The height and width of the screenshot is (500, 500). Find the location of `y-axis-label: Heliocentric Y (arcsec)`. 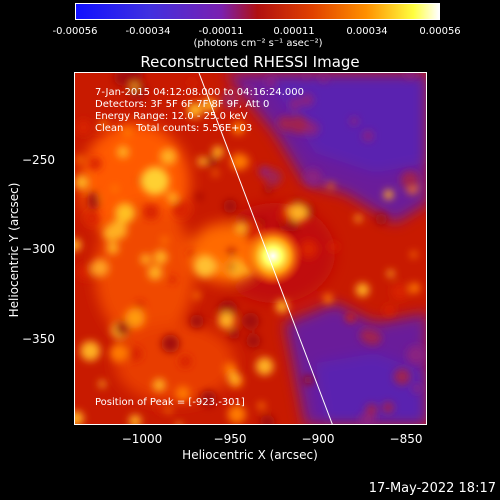

y-axis-label: Heliocentric Y (arcsec) is located at coordinates (14, 250).